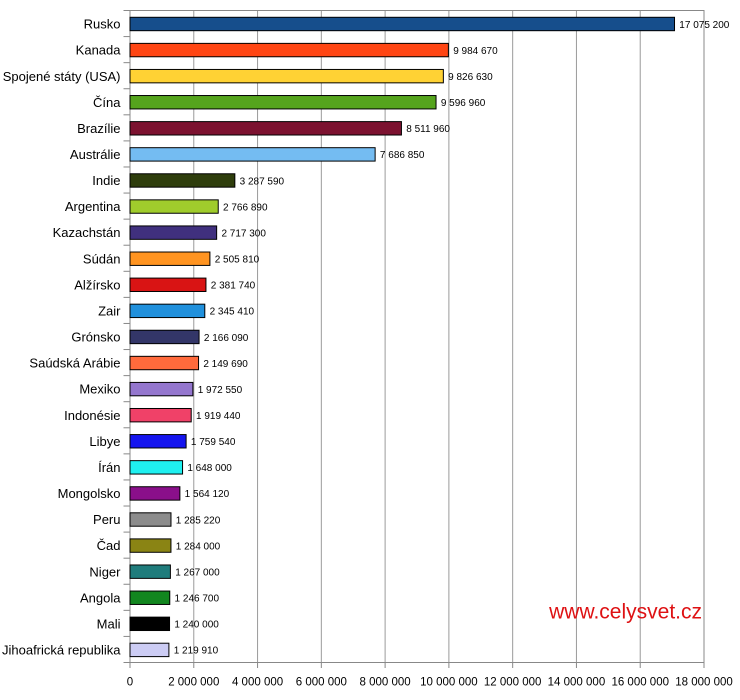  What do you see at coordinates (197, 572) in the screenshot?
I see `svg-text: 1 267 000` at bounding box center [197, 572].